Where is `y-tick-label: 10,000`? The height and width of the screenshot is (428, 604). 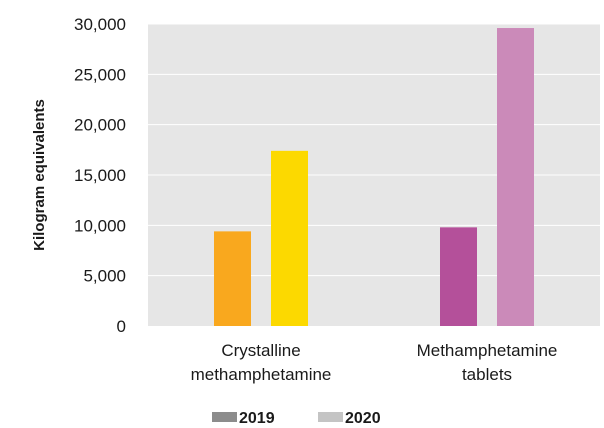
y-tick-label: 10,000 is located at coordinates (100, 225).